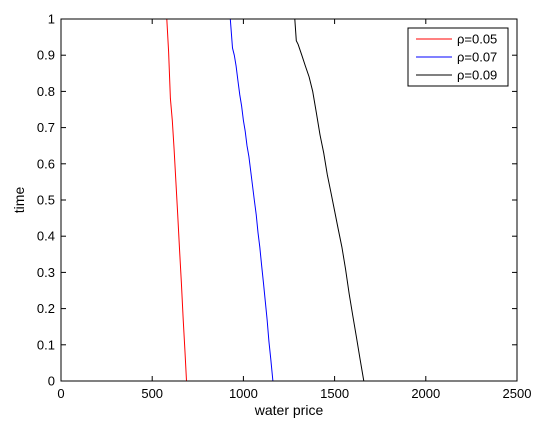  Describe the element at coordinates (46, 344) in the screenshot. I see `y-tick-label: 0.1` at that location.